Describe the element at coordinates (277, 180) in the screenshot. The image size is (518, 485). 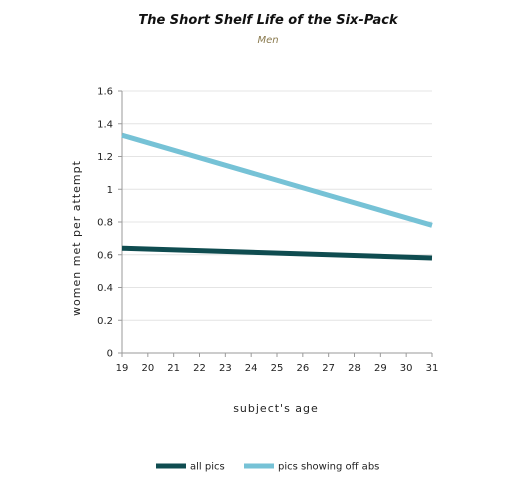
I see `series-line-pics-showing-off-abs` at that location.